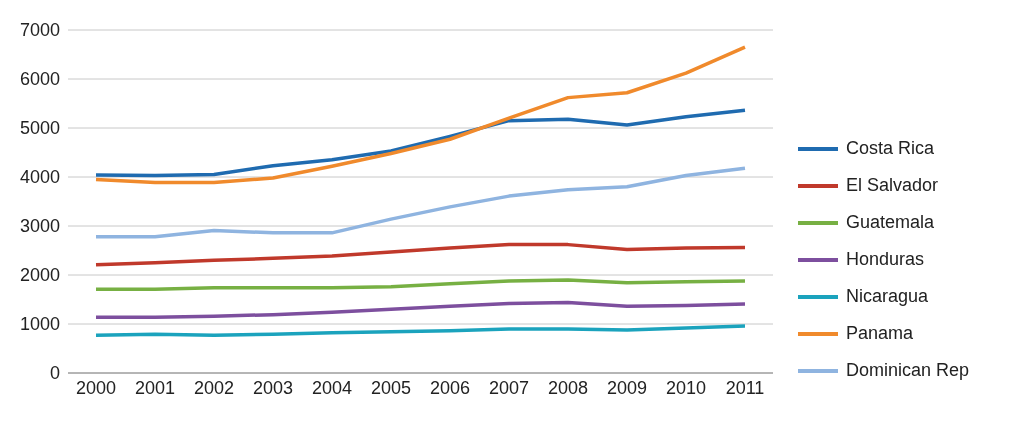 Image resolution: width=1018 pixels, height=426 pixels. Describe the element at coordinates (686, 387) in the screenshot. I see `x-tick-label: 2010` at that location.